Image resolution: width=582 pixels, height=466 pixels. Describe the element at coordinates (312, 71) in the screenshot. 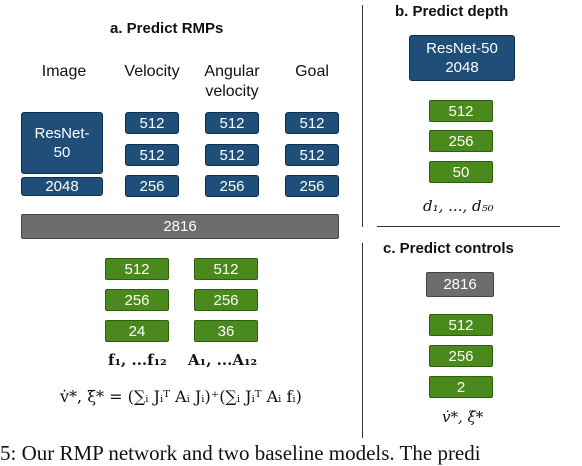

I see `column-label-goal: Goal` at that location.